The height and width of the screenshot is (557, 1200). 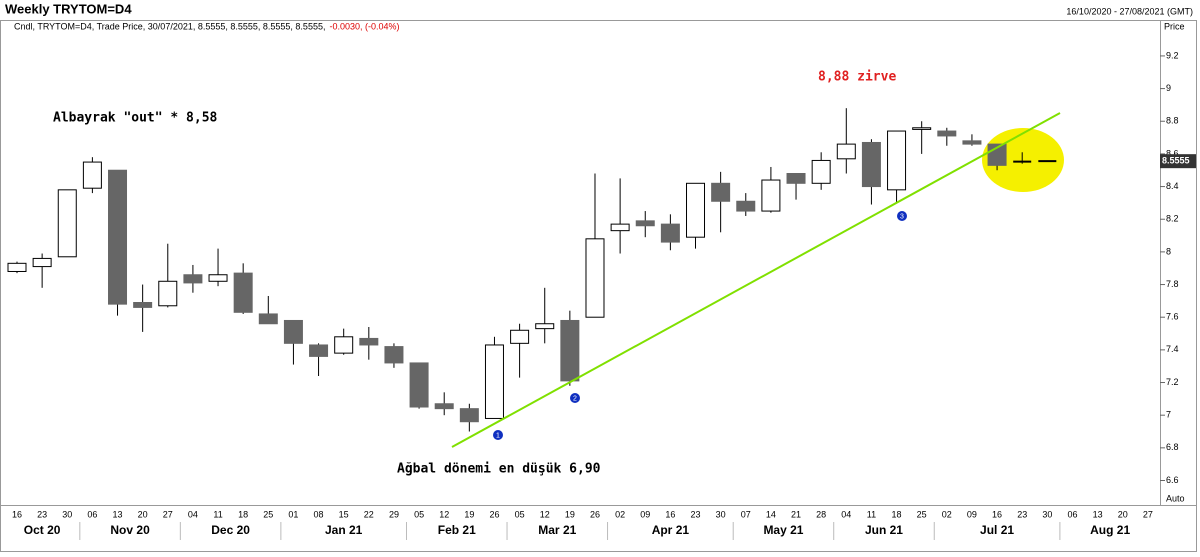 What do you see at coordinates (557, 530) in the screenshot?
I see `month-label: Mar 21` at bounding box center [557, 530].